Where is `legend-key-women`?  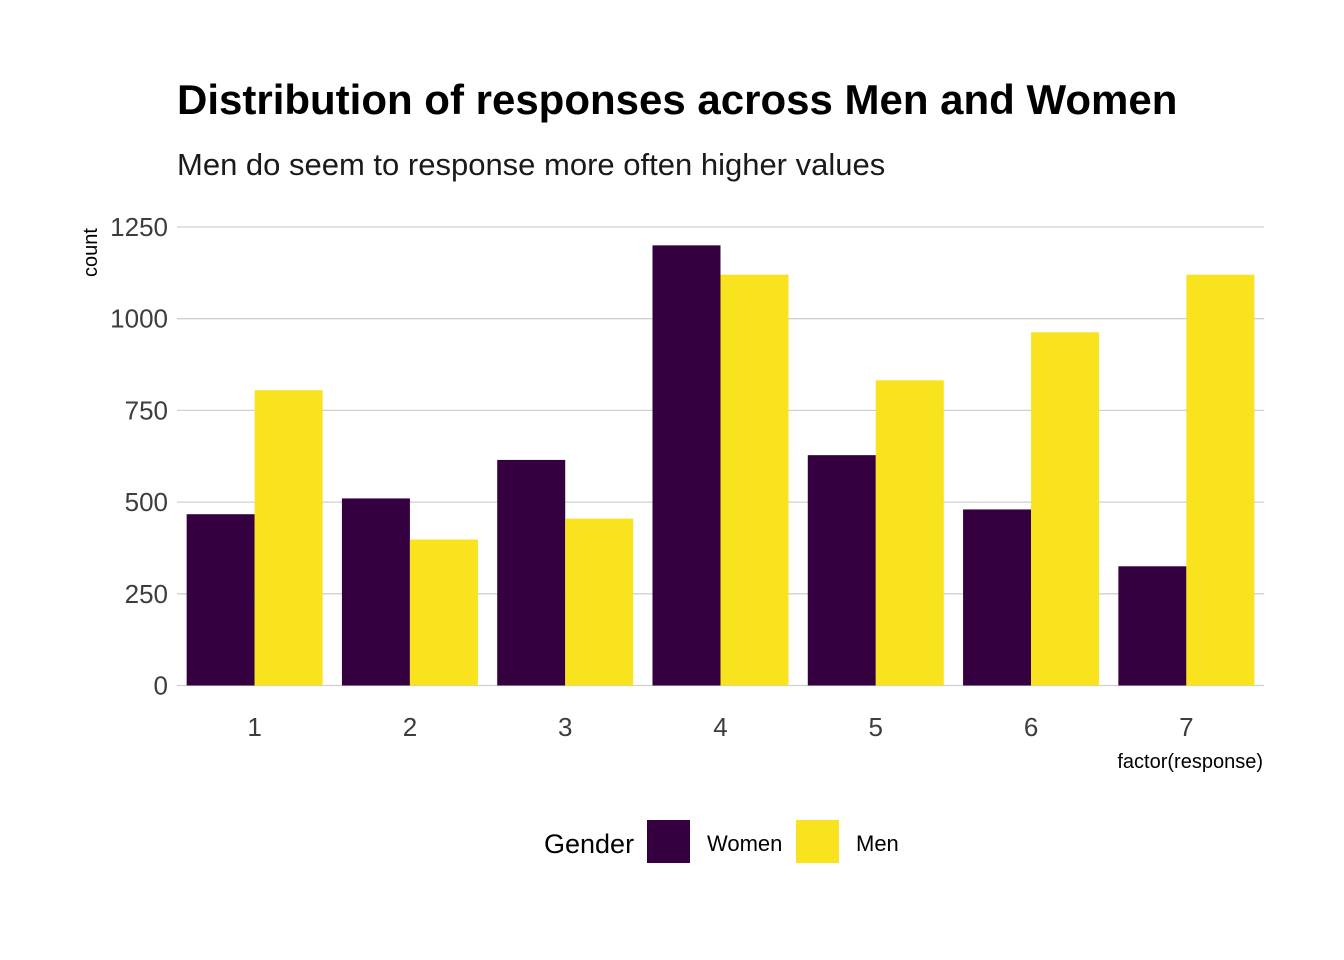 legend-key-women is located at coordinates (668, 841).